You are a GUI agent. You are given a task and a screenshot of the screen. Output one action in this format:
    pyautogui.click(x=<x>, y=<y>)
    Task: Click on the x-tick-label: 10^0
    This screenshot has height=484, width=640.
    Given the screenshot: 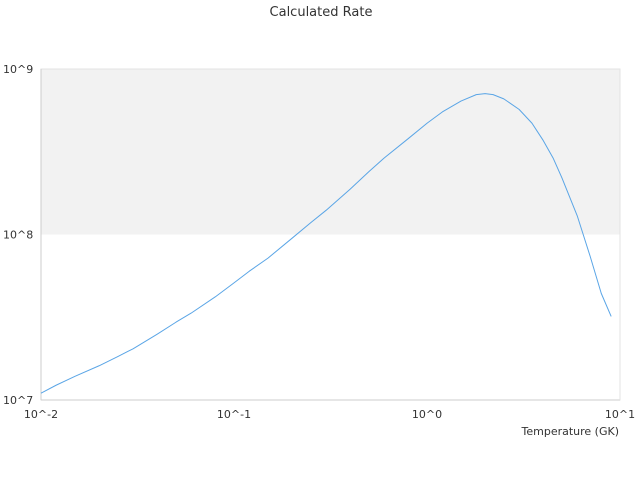 What is the action you would take?
    pyautogui.click(x=427, y=414)
    